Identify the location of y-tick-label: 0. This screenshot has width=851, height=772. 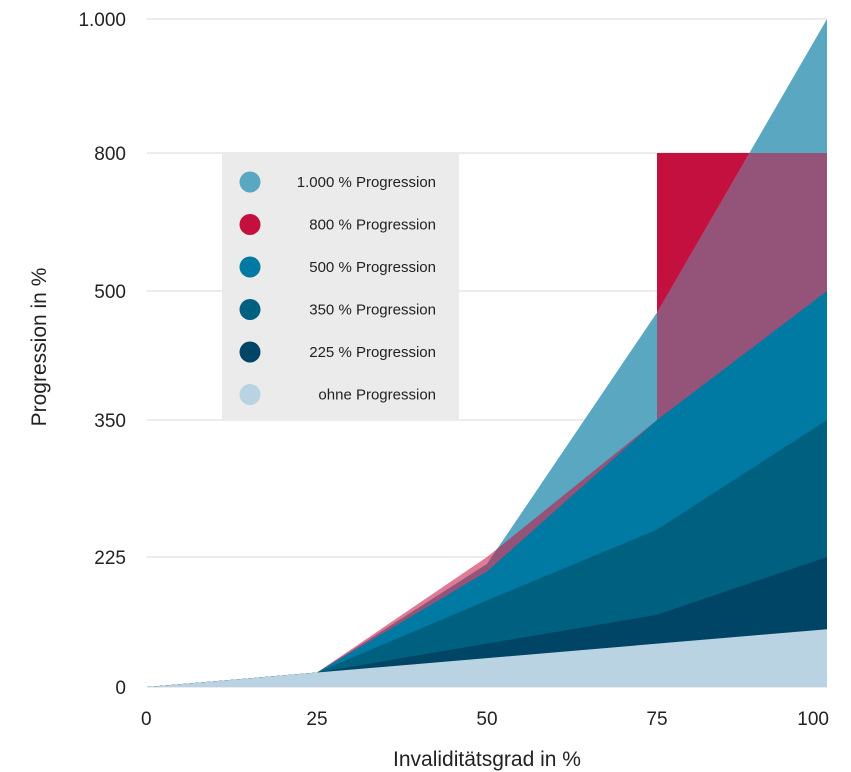
(120, 688).